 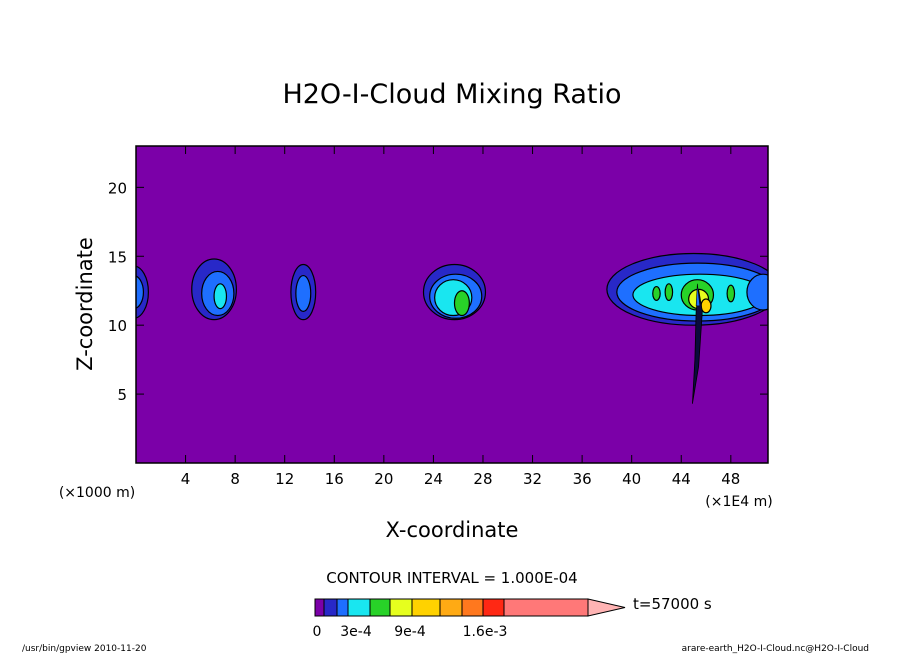 What do you see at coordinates (117, 326) in the screenshot?
I see `y-tick-label: 10` at bounding box center [117, 326].